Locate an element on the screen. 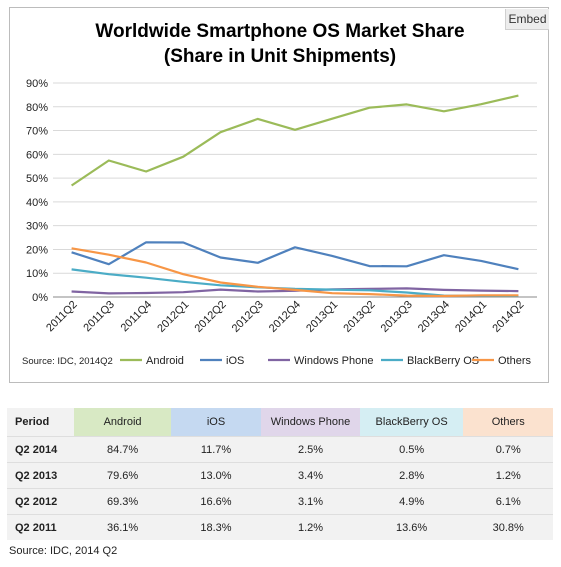  column-header: Android is located at coordinates (122, 422).